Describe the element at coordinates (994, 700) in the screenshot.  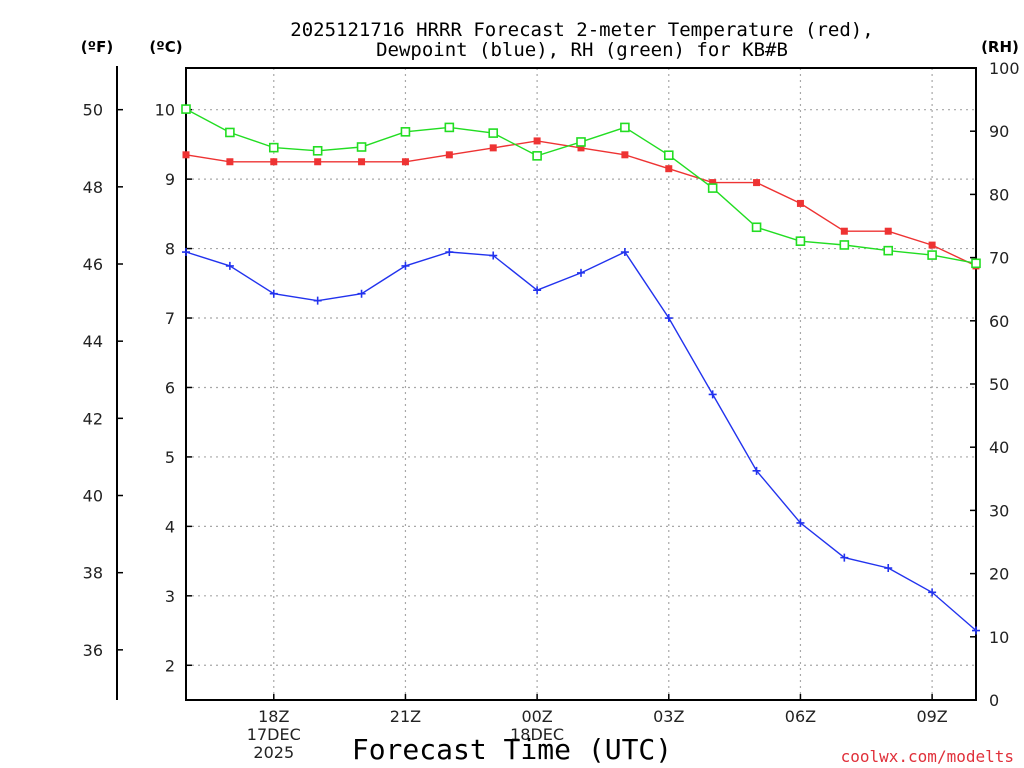
I see `rh-tick-label: 0` at that location.